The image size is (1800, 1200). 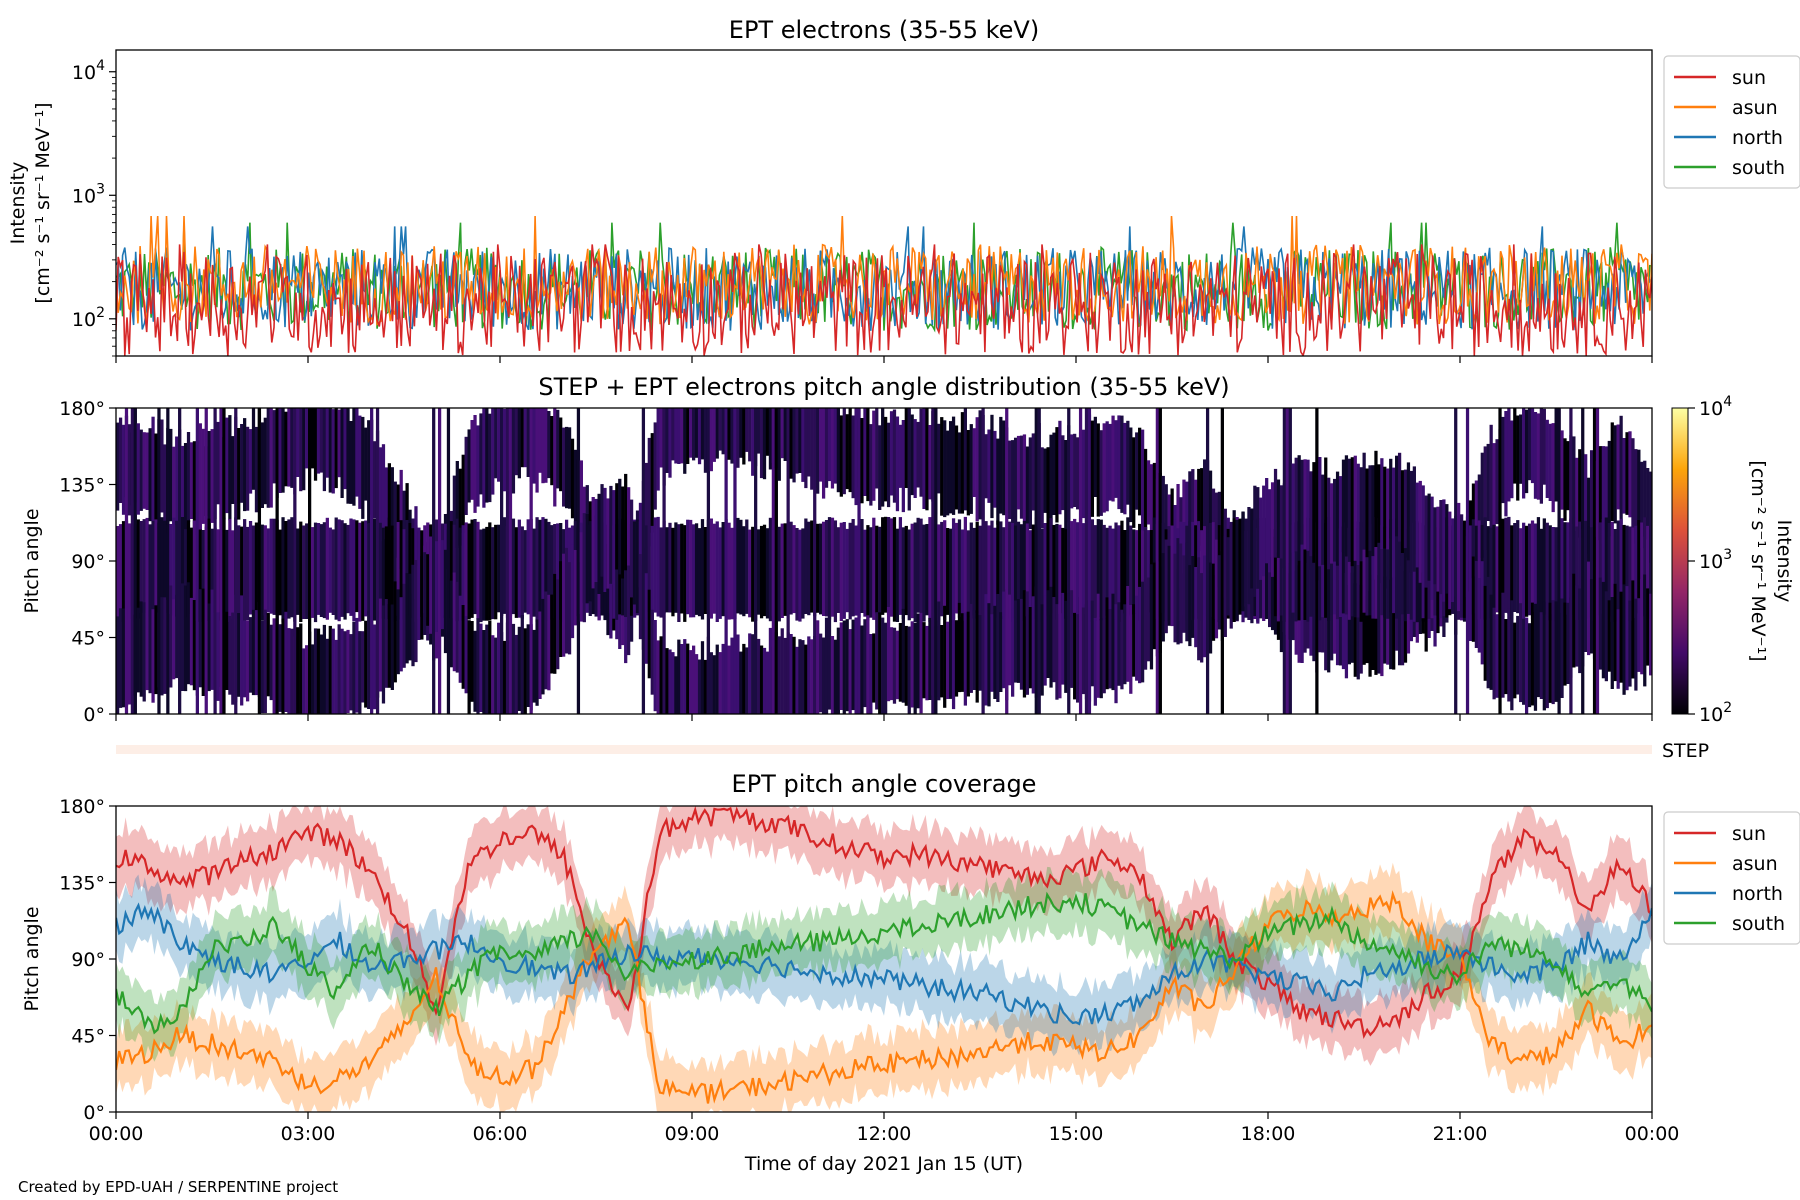 I want to click on x-tick-label: 21:00, so click(x=1460, y=1134).